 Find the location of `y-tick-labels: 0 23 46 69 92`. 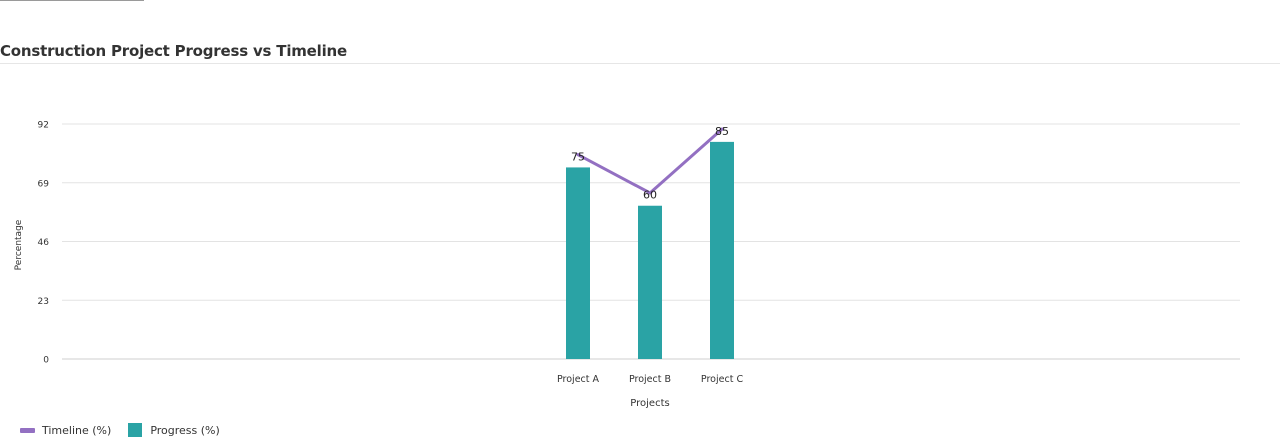

y-tick-labels: 0 23 46 69 92 is located at coordinates (44, 243).